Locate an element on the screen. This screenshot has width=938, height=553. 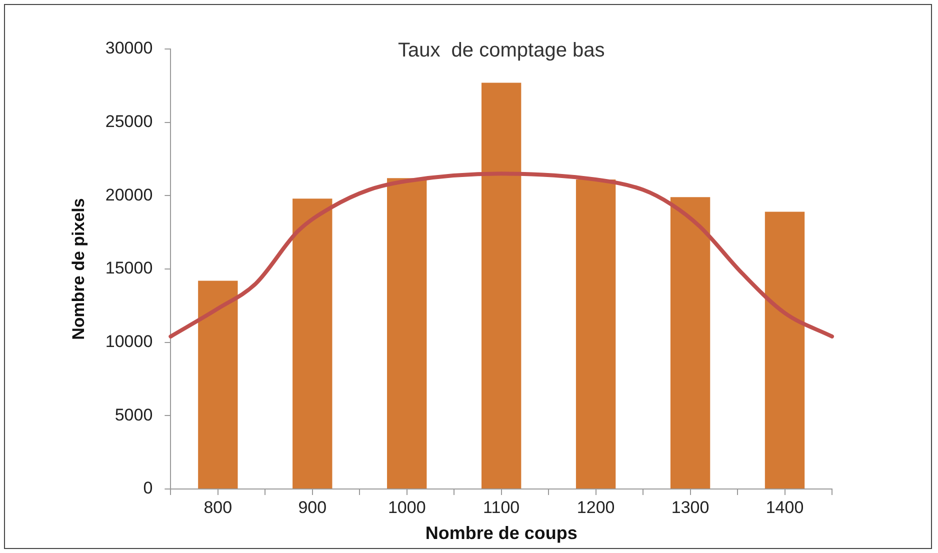
y-tick-label: 30000 is located at coordinates (129, 48).